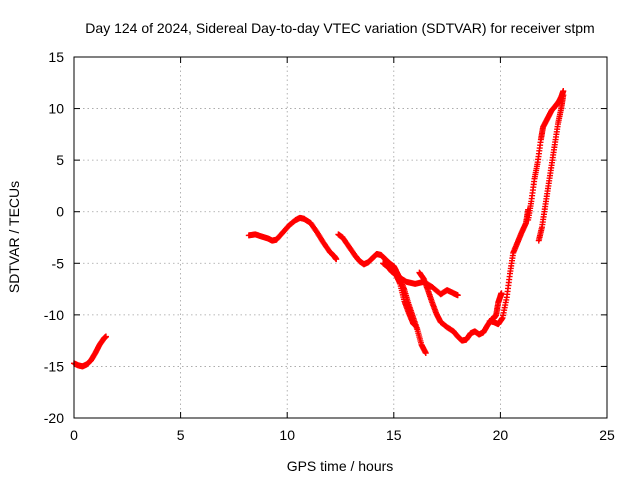 Image resolution: width=640 pixels, height=480 pixels. Describe the element at coordinates (181, 435) in the screenshot. I see `x-tick-label: 5` at that location.